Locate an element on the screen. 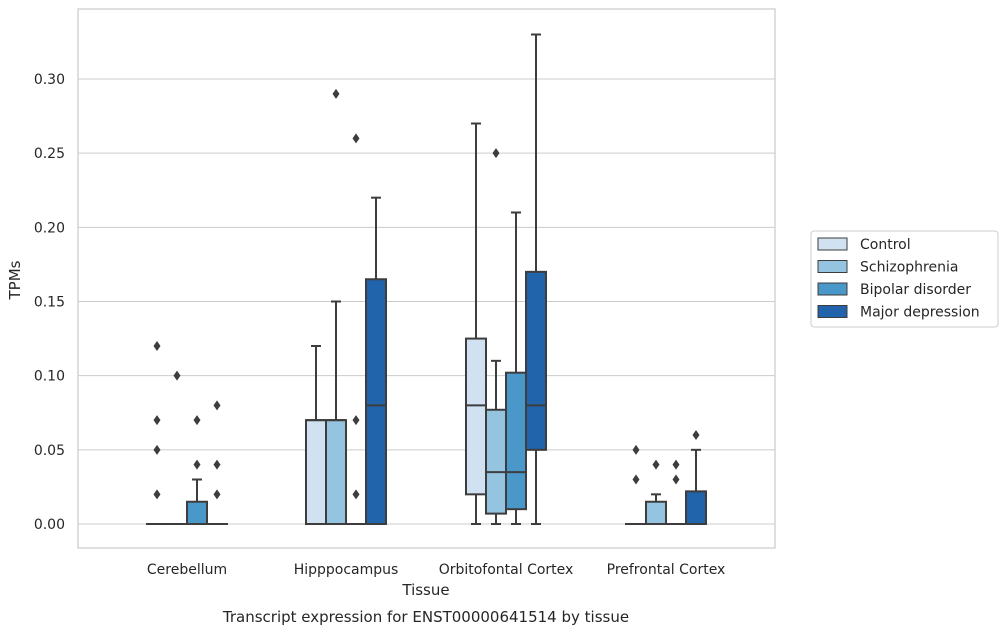 This screenshot has width=1007, height=634. y-tick-label: 0.20 is located at coordinates (49, 228).